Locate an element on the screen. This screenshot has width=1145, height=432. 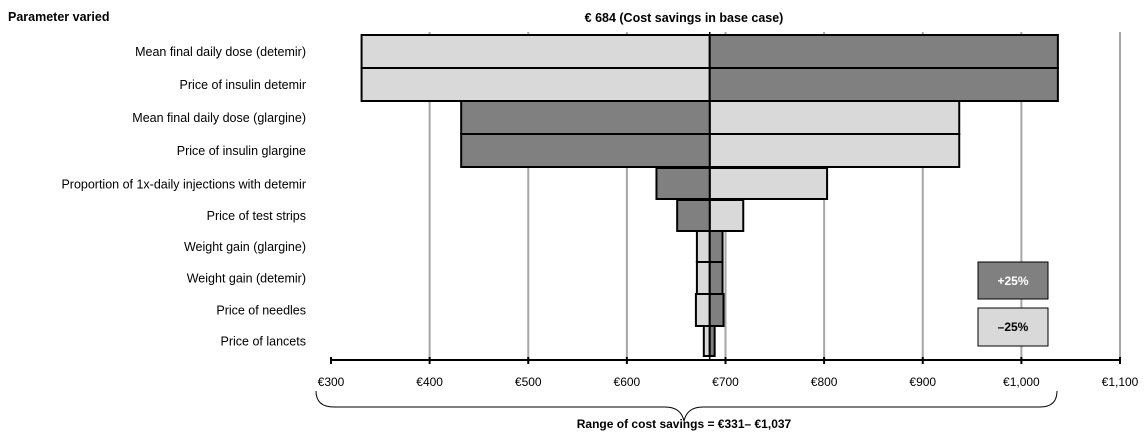
x-tick-label: €900 is located at coordinates (922, 382).